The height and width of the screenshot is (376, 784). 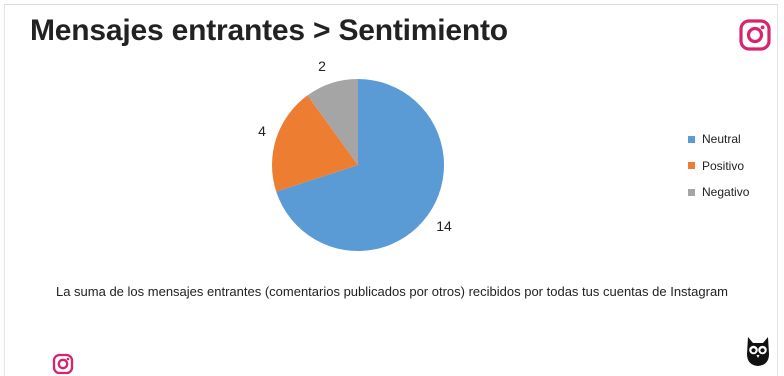 What do you see at coordinates (360, 165) in the screenshot?
I see `pie-slice-neutral` at bounding box center [360, 165].